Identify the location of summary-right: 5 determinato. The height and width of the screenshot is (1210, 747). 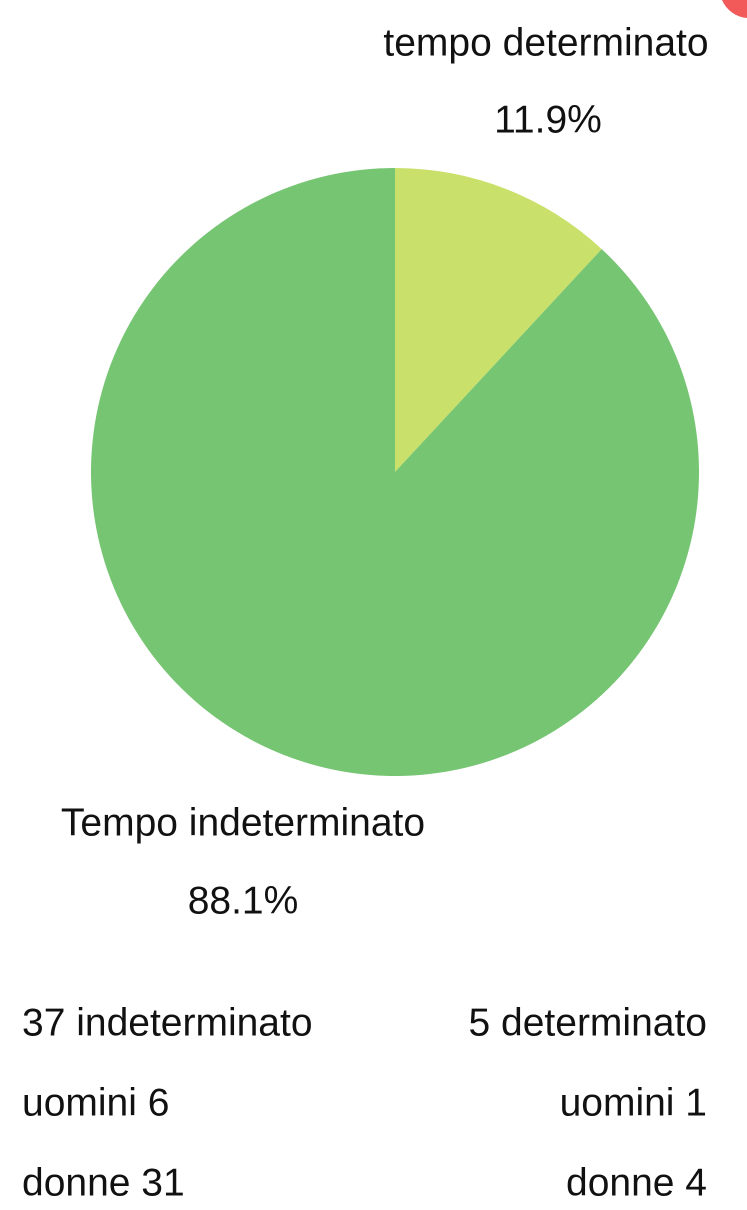
(588, 1022).